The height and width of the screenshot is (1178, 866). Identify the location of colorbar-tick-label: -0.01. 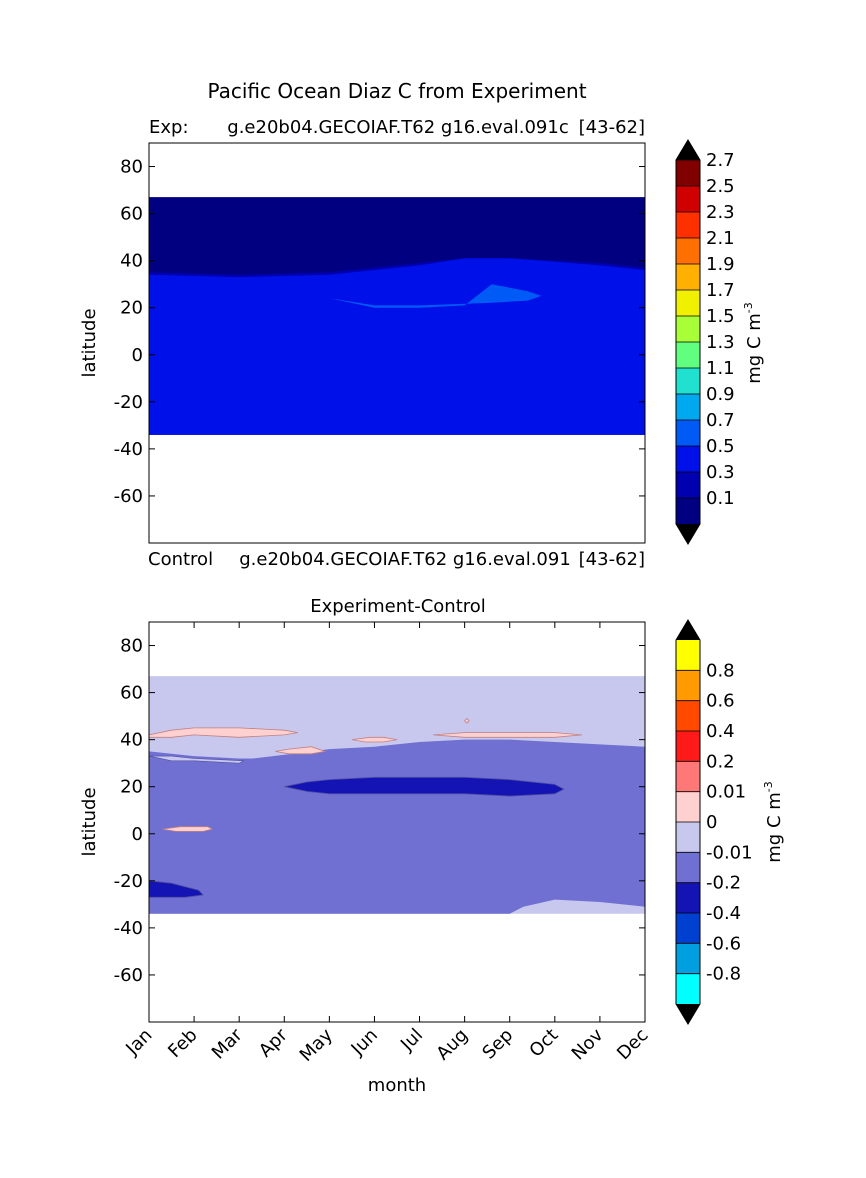
(729, 852).